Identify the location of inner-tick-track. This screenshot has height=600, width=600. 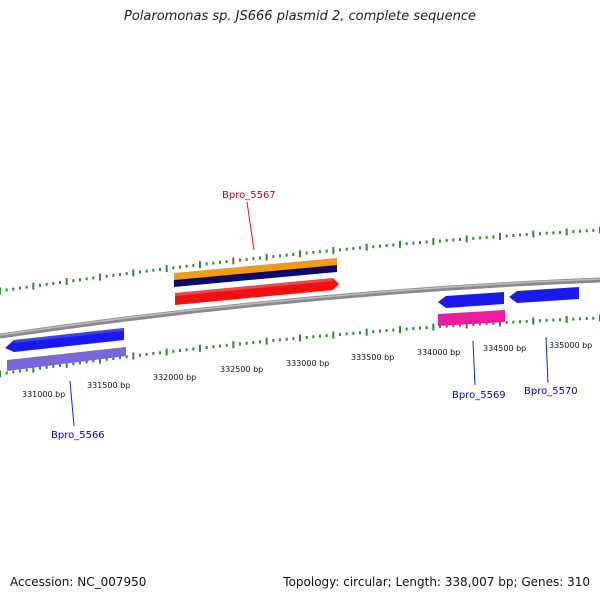
(300, 346).